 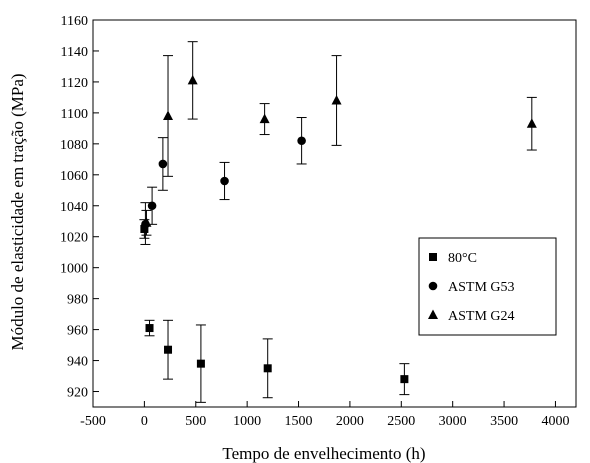 I want to click on x-tick-label: 500, so click(x=195, y=421).